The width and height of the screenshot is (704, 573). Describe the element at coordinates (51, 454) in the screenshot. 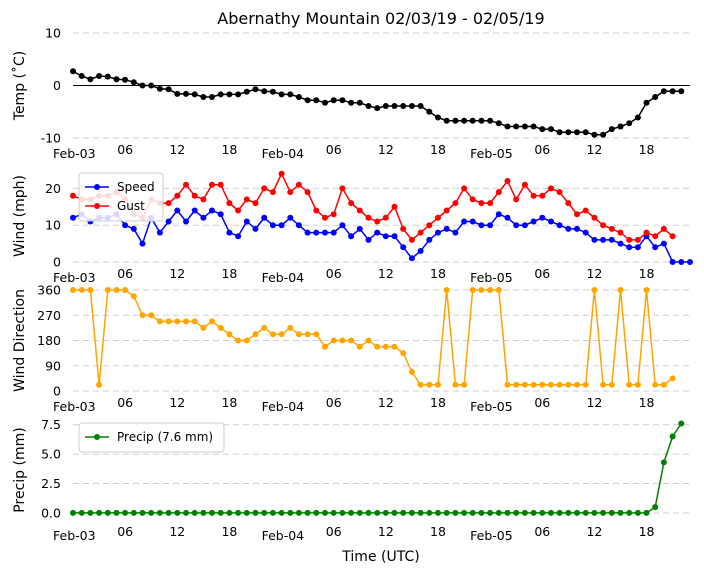

I see `precip-ytick-label: 5.0` at that location.